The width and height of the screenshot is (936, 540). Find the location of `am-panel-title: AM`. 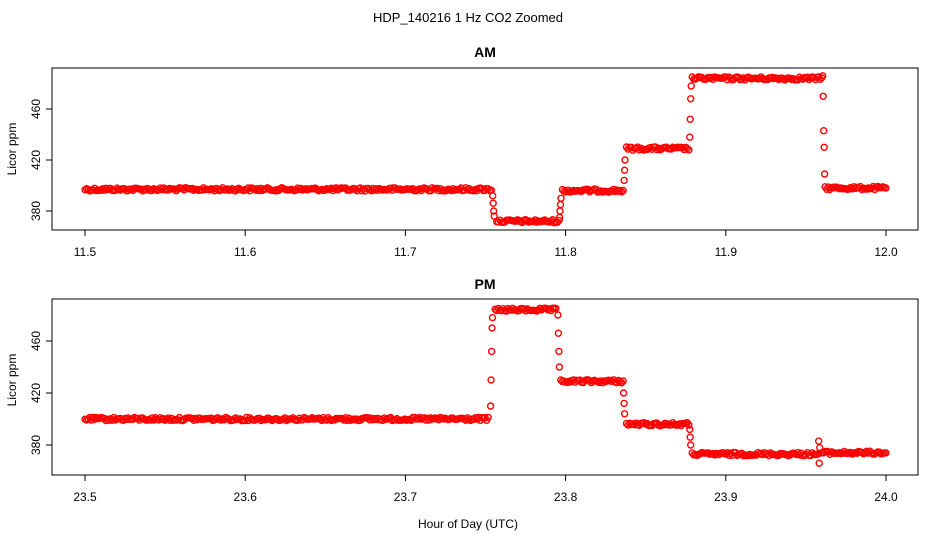

am-panel-title: AM is located at coordinates (485, 52).